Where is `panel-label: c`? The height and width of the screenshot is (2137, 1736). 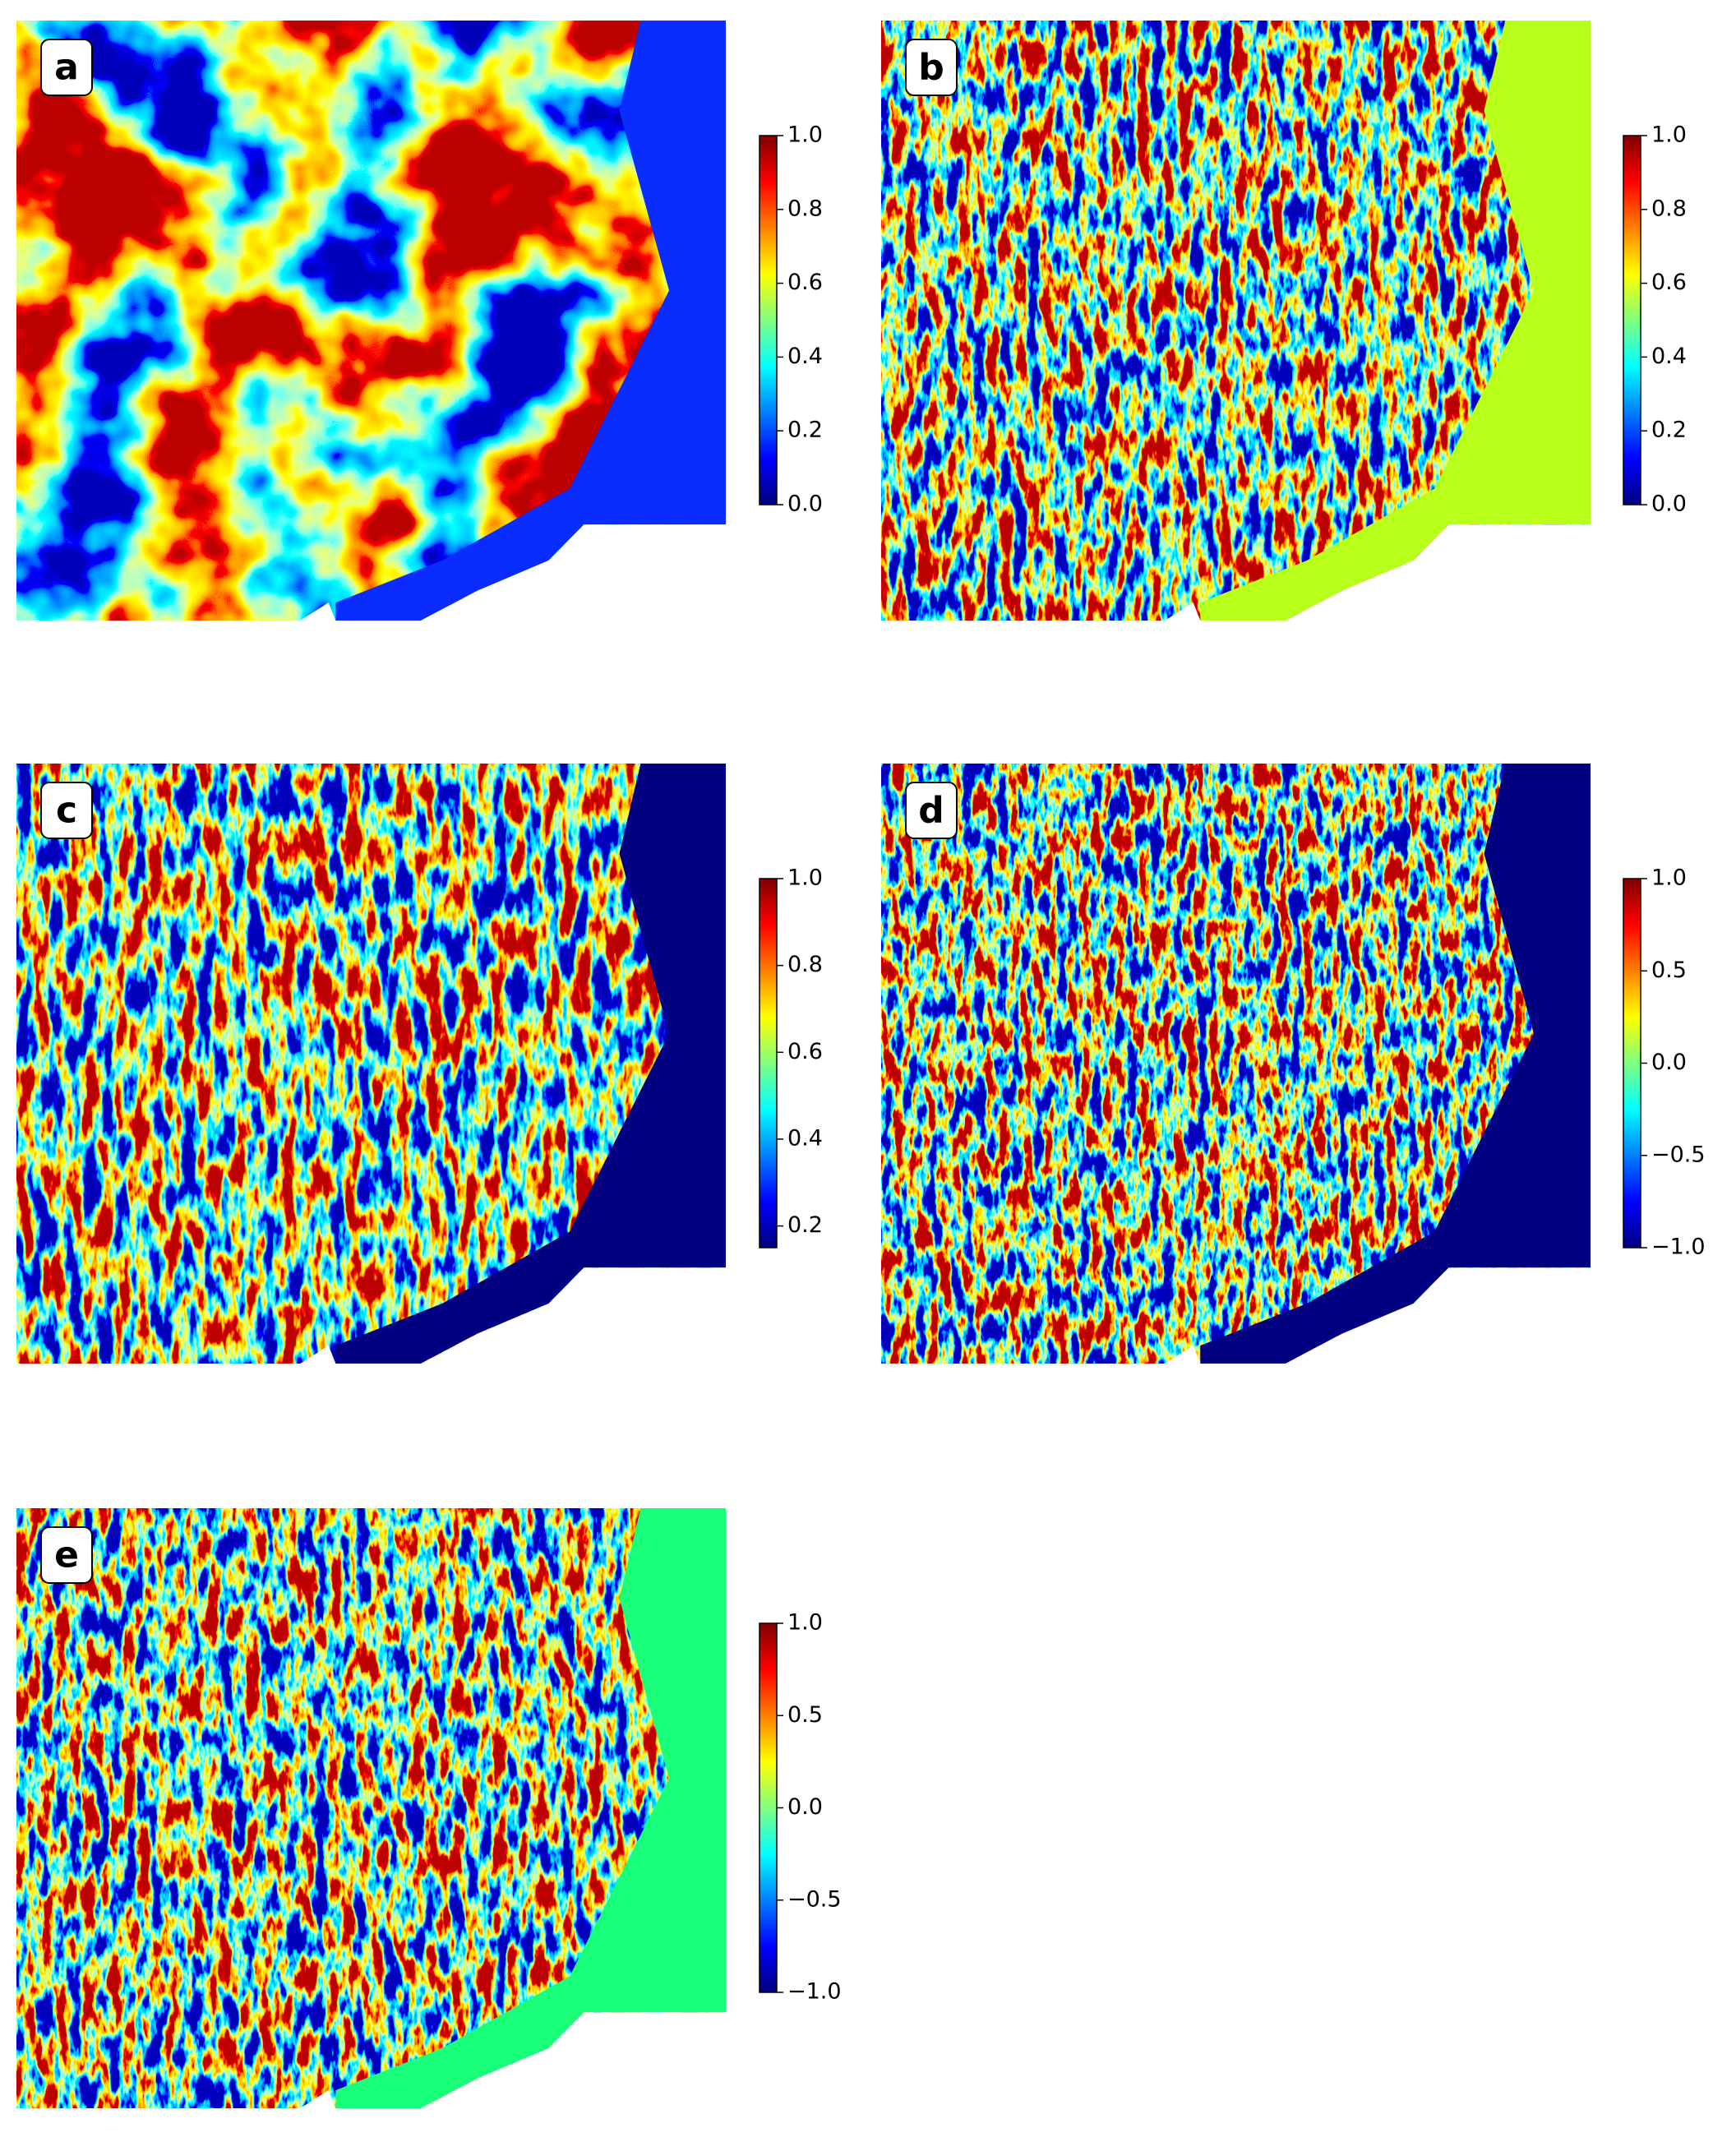
panel-label: c is located at coordinates (66, 811).